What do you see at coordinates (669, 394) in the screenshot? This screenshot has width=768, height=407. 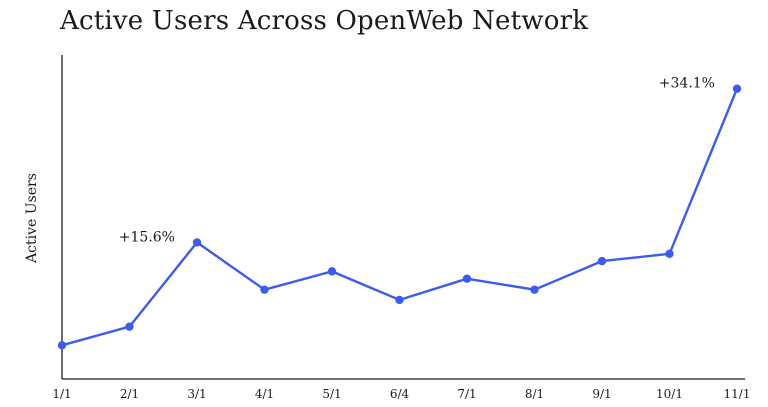 I see `x-tick-label: 10/1` at bounding box center [669, 394].